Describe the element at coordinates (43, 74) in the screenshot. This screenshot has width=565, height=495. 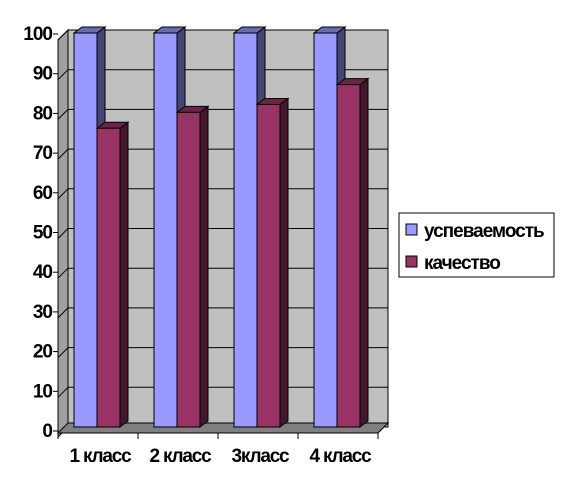
I see `y-tick-label: 90` at that location.